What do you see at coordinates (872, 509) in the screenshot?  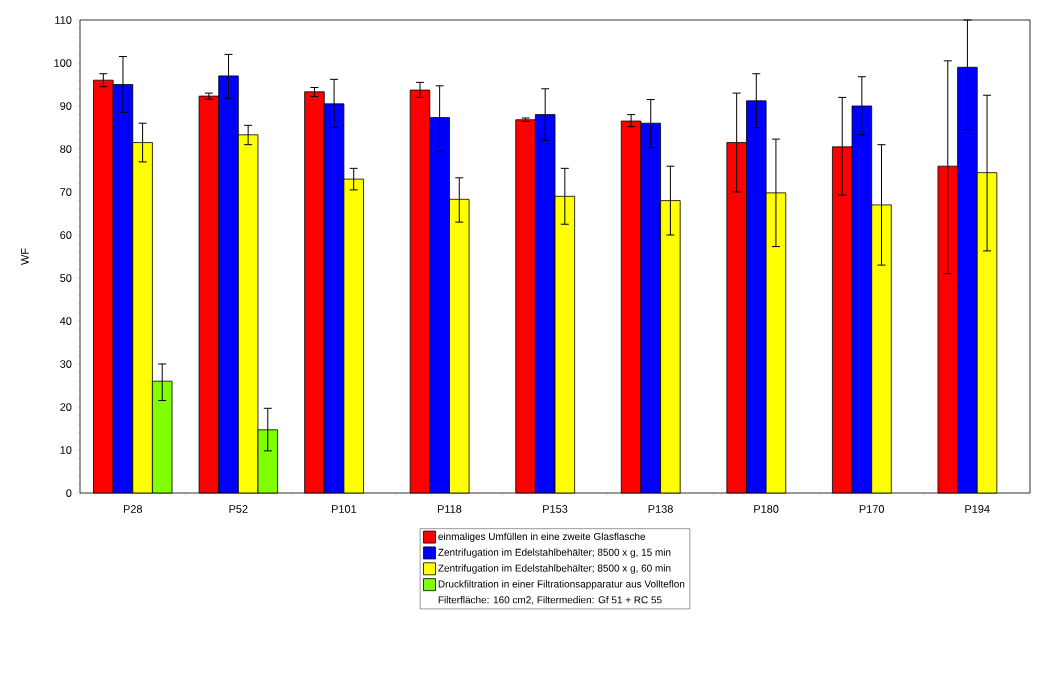 I see `x-tick-label: P170` at bounding box center [872, 509].